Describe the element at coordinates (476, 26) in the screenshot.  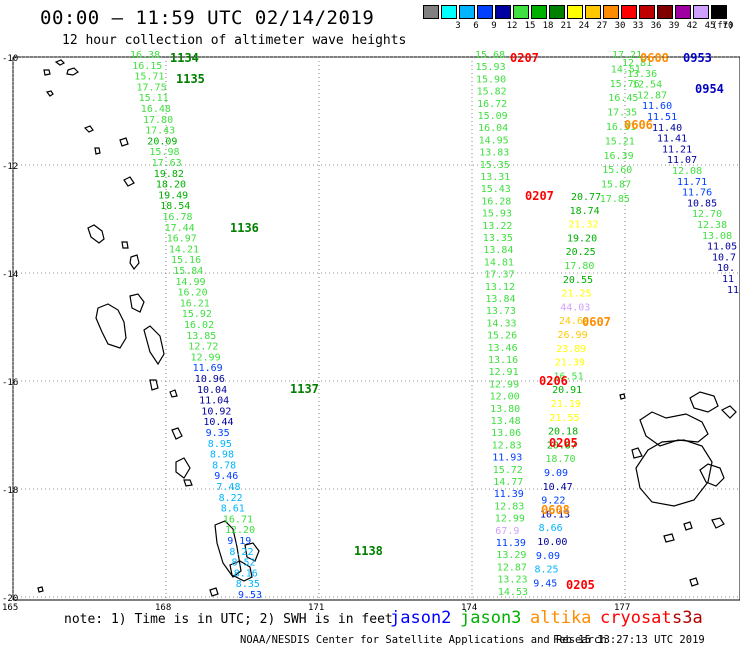
I see `legend-label: 6` at that location.